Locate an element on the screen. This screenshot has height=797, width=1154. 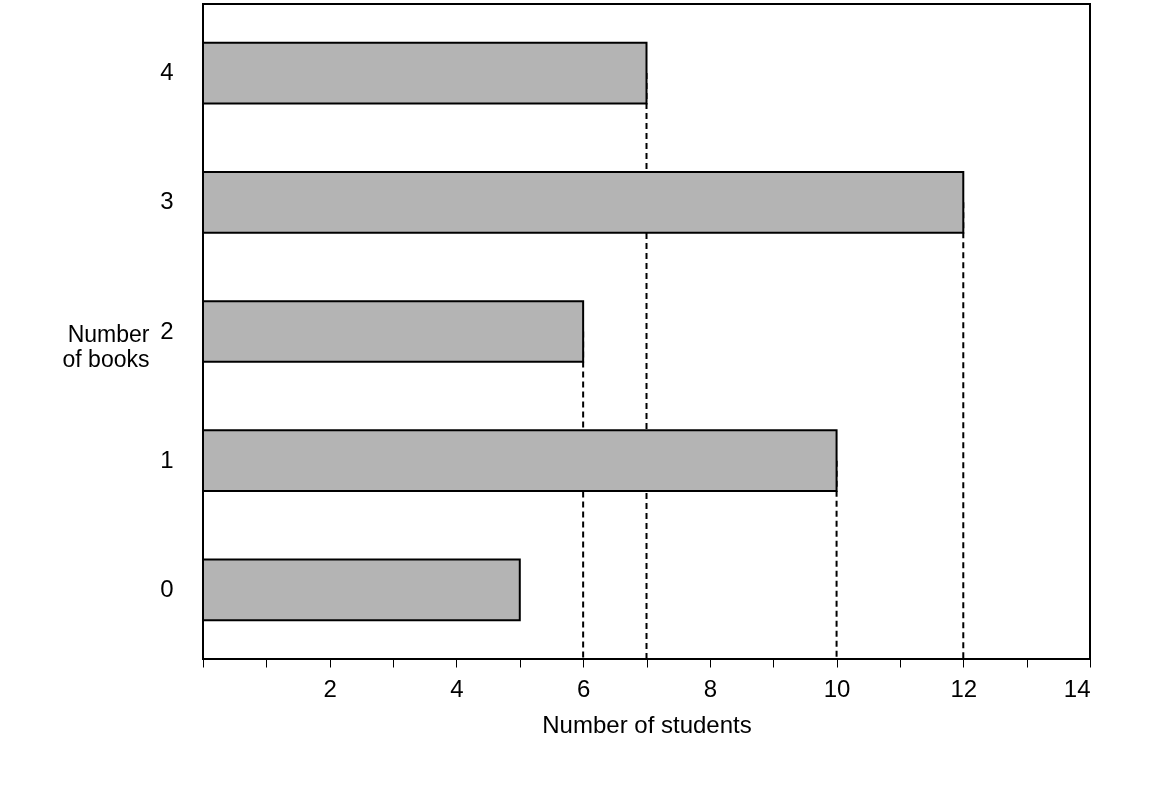
x-axis-title: Number of students is located at coordinates (647, 724).